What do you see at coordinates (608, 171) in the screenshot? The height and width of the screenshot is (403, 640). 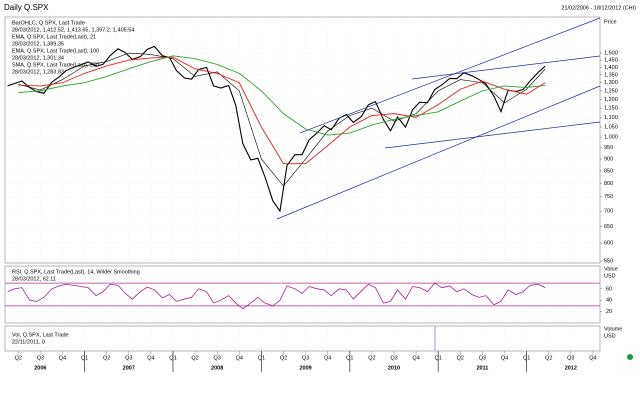 I see `y-tick-label: 850` at bounding box center [608, 171].